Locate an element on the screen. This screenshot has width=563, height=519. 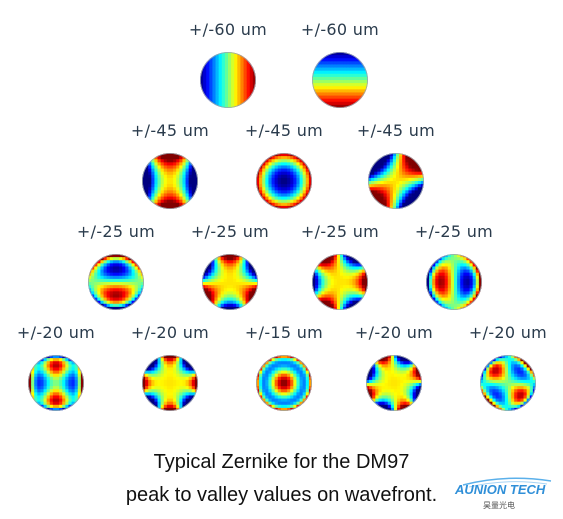
caption-line-2: peak to valley values on wavefront. is located at coordinates (281, 495).